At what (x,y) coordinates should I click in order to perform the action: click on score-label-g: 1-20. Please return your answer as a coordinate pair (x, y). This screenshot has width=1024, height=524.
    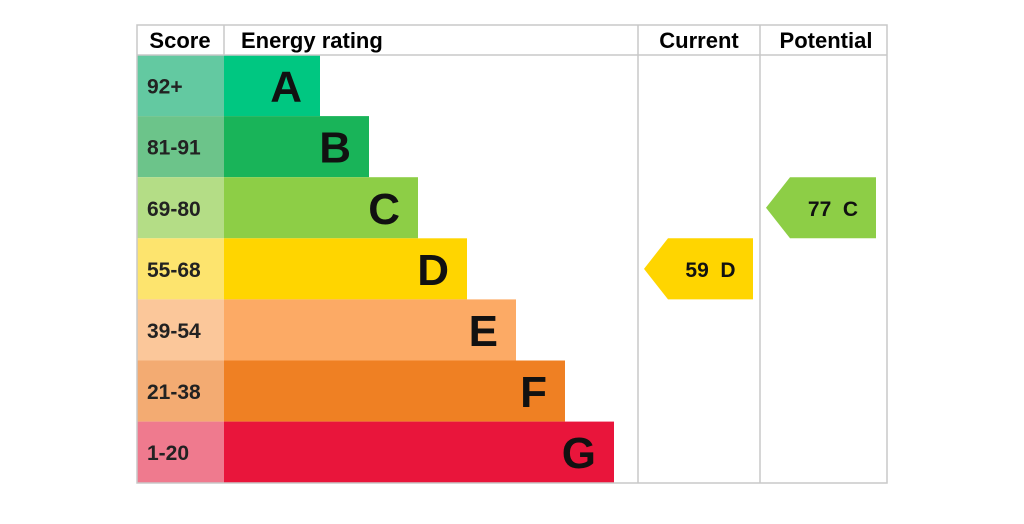
    Looking at the image, I should click on (168, 453).